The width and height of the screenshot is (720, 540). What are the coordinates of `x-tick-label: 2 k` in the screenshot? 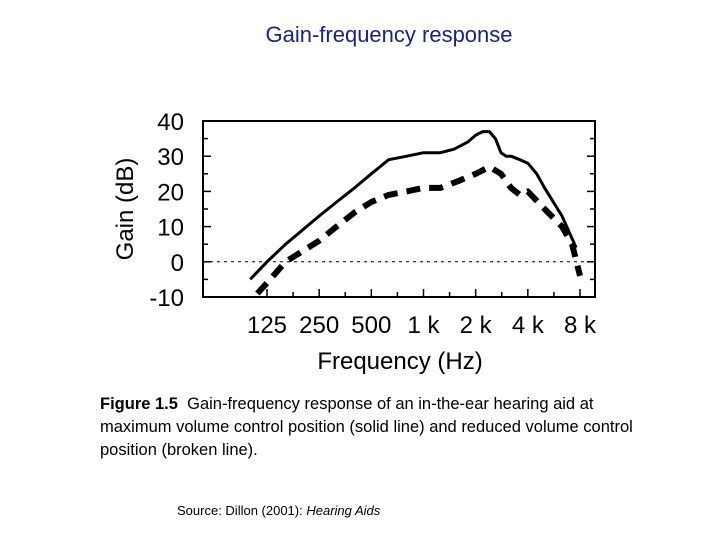 It's located at (476, 325).